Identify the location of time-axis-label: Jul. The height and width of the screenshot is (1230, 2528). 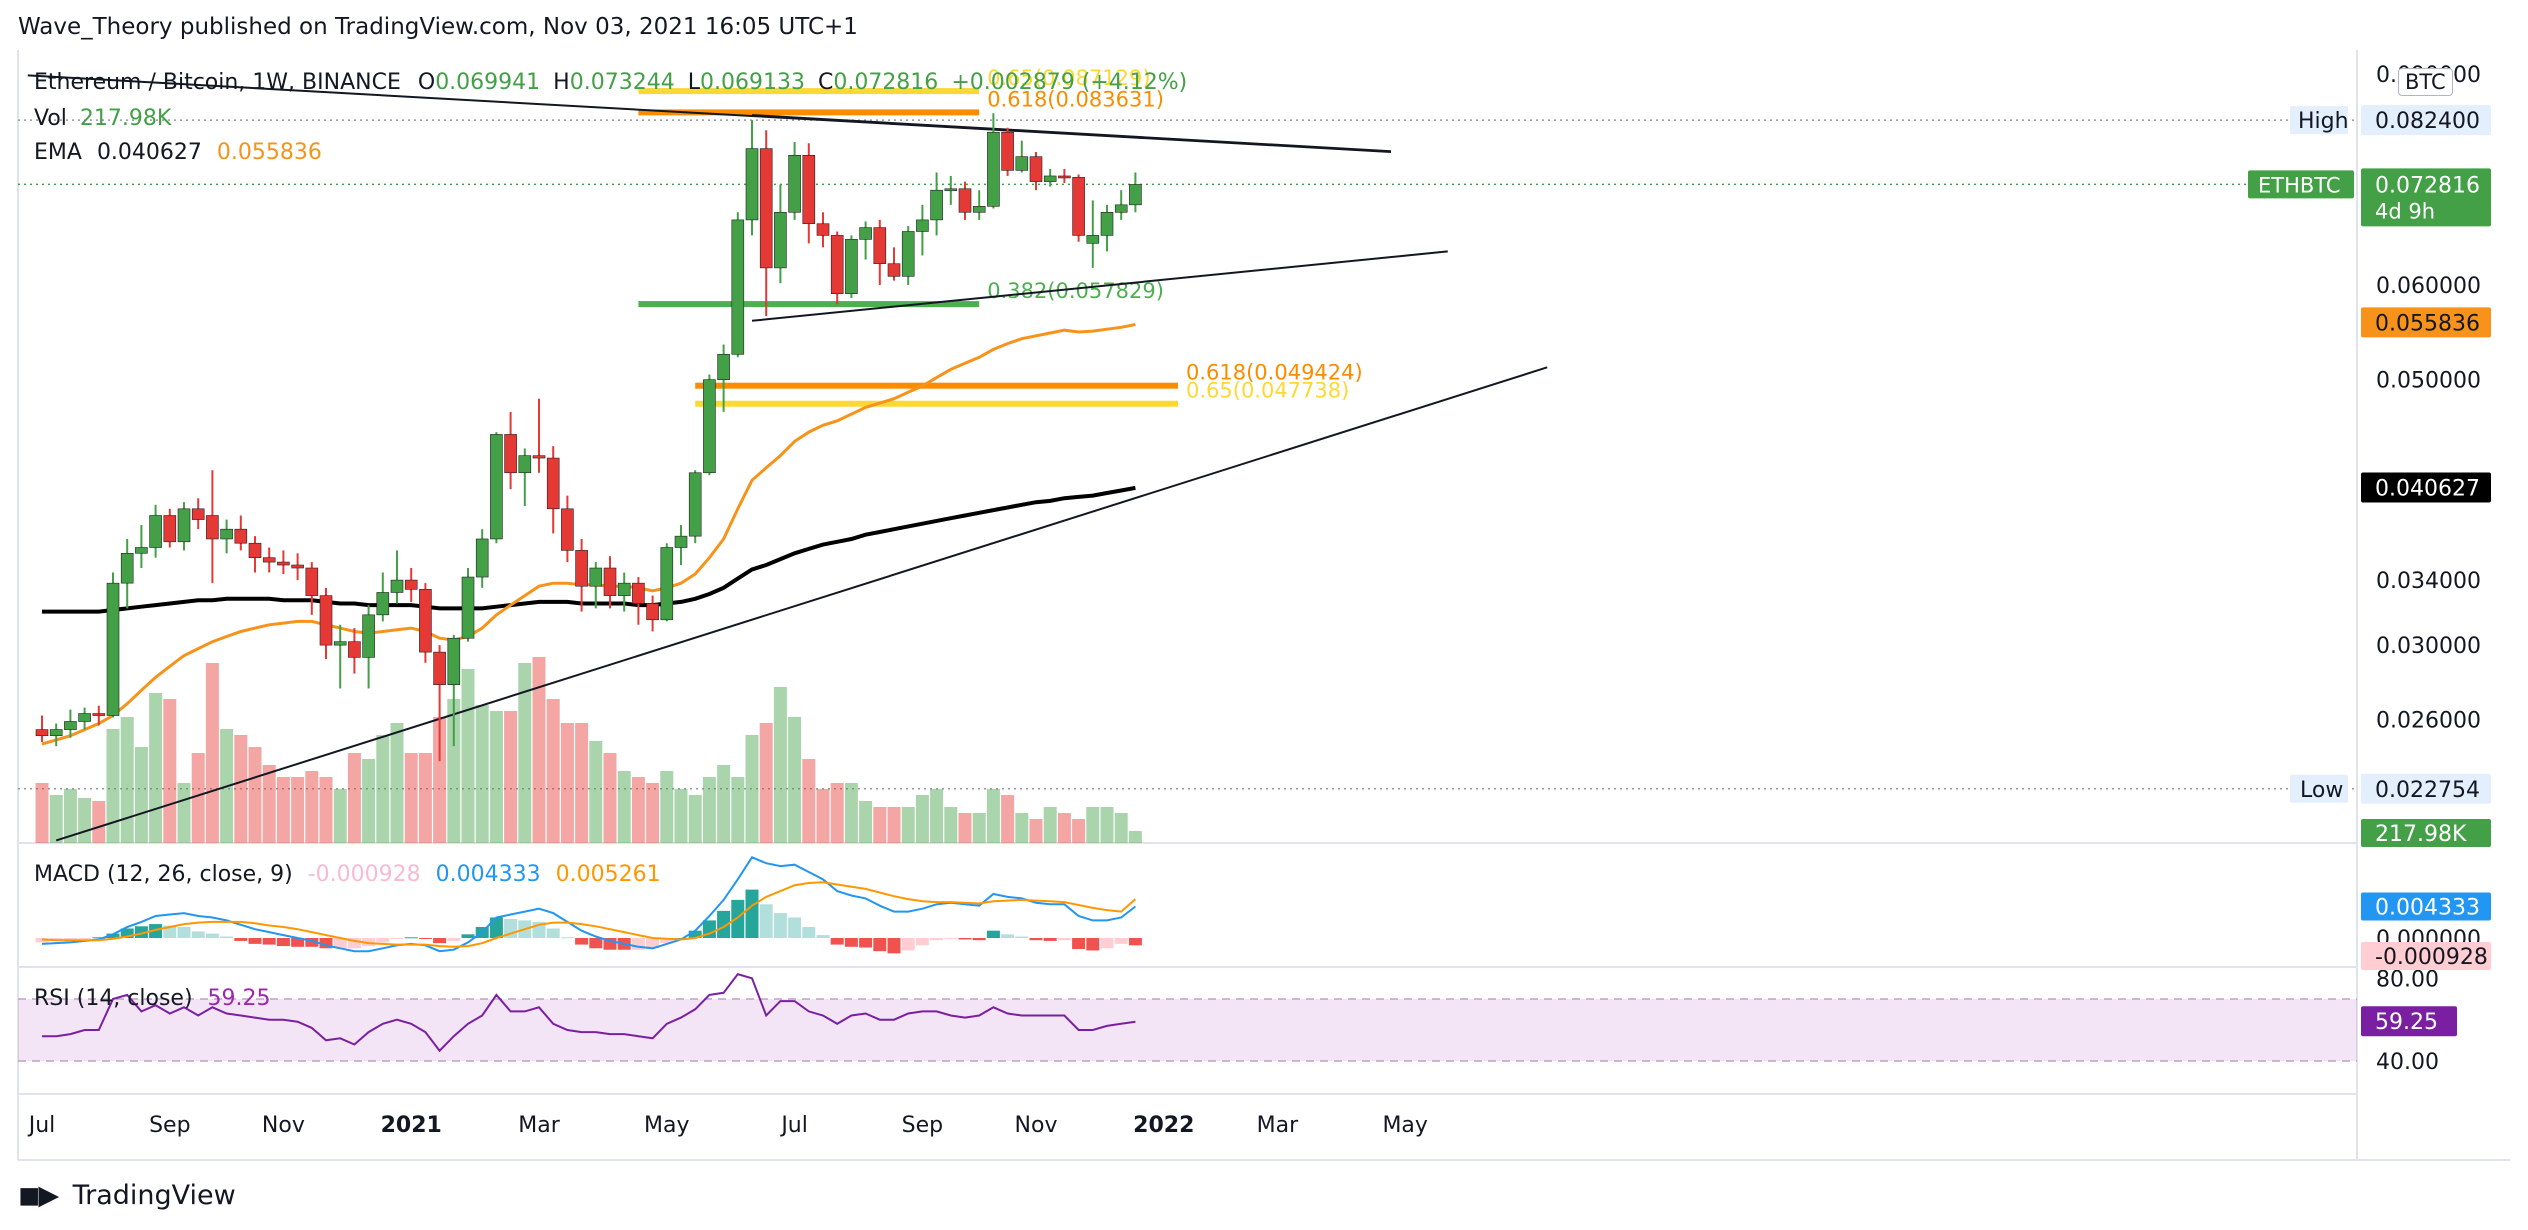
(793, 1125).